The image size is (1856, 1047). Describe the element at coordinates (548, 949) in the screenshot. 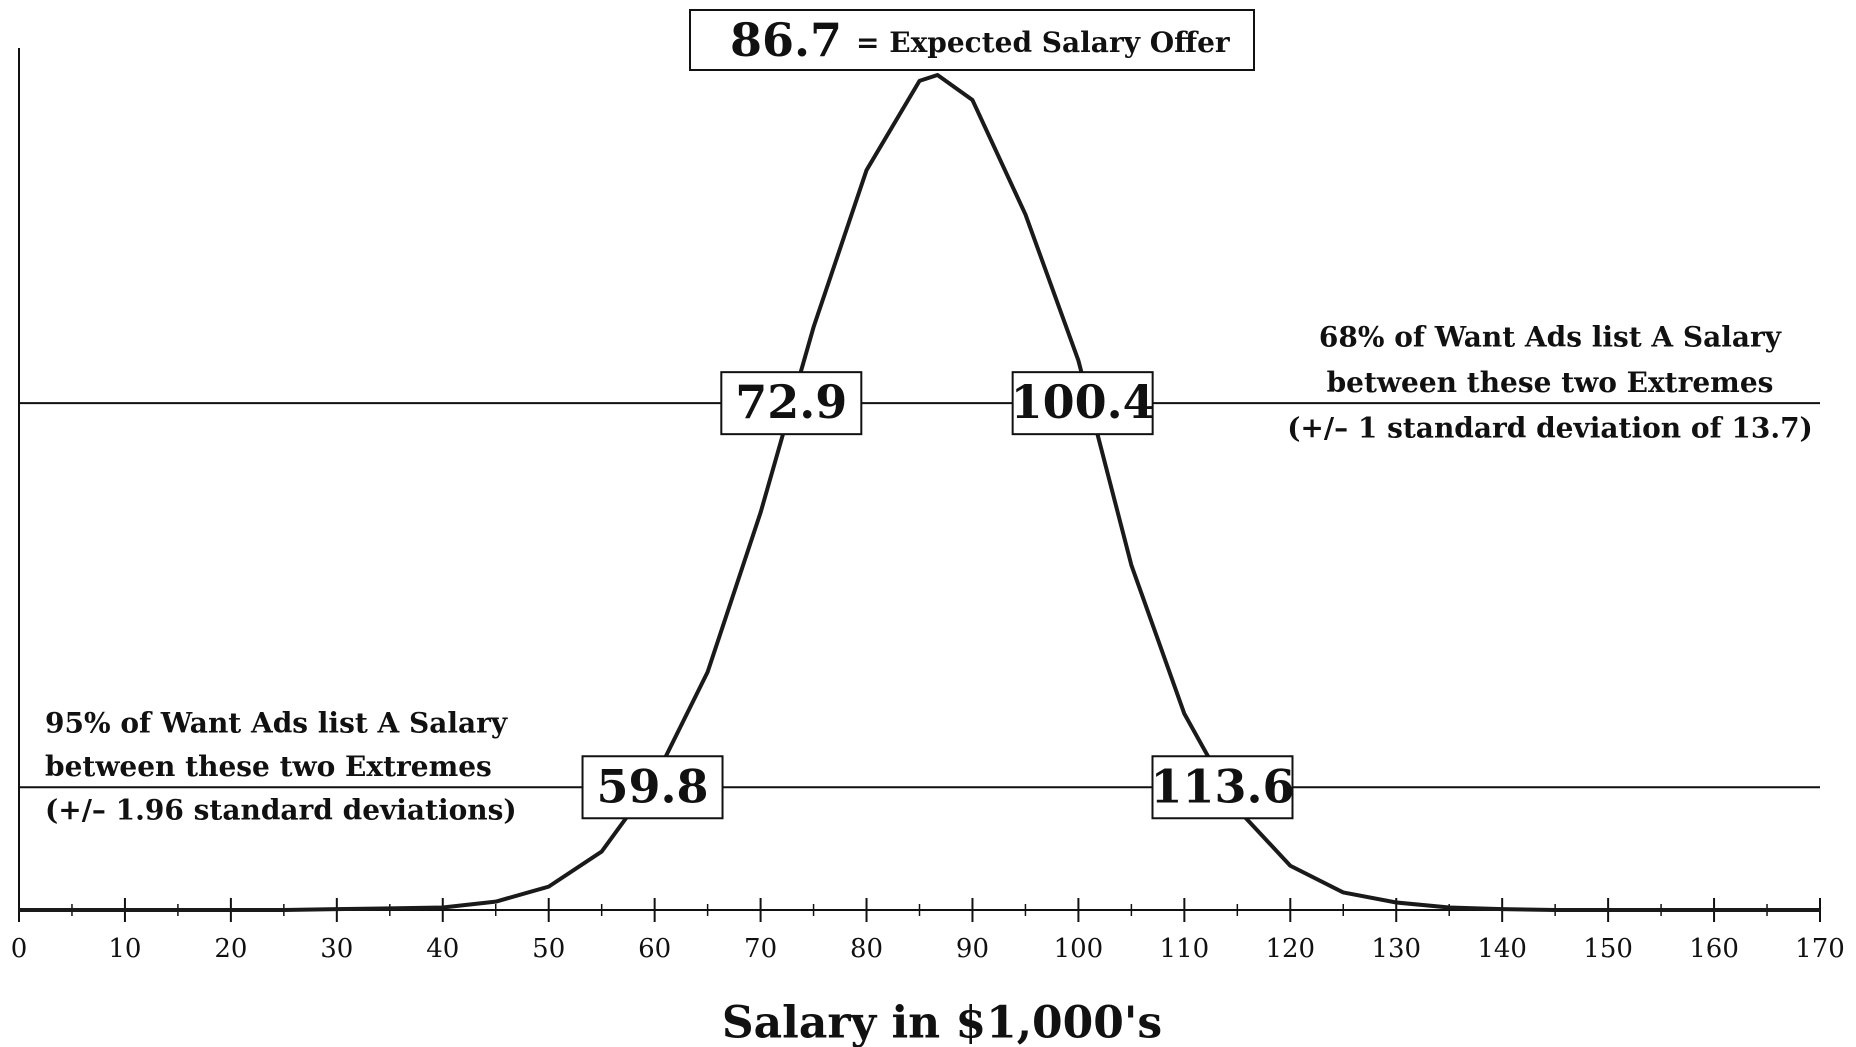

I see `x-tick-label: 50` at that location.